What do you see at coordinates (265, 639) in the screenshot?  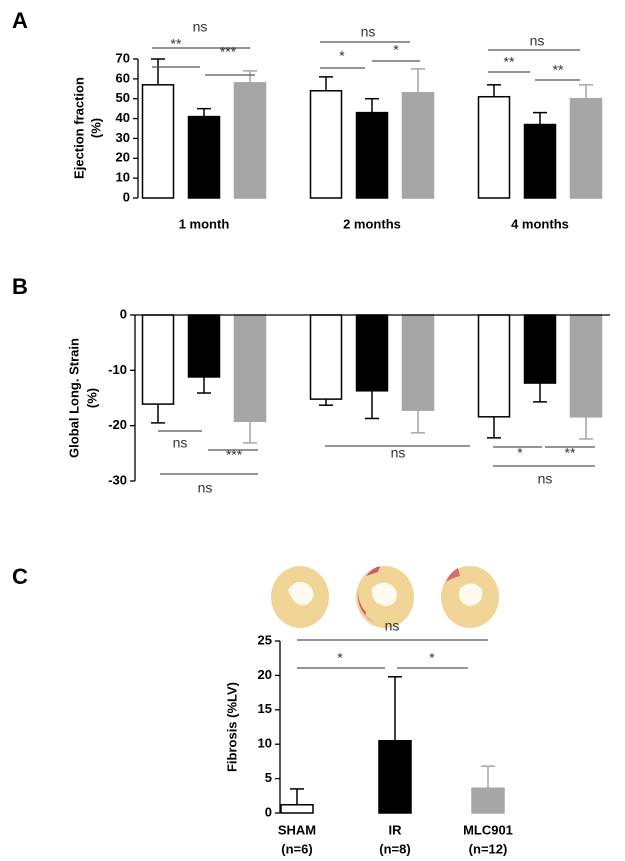 I see `y-tick-label: 25` at bounding box center [265, 639].